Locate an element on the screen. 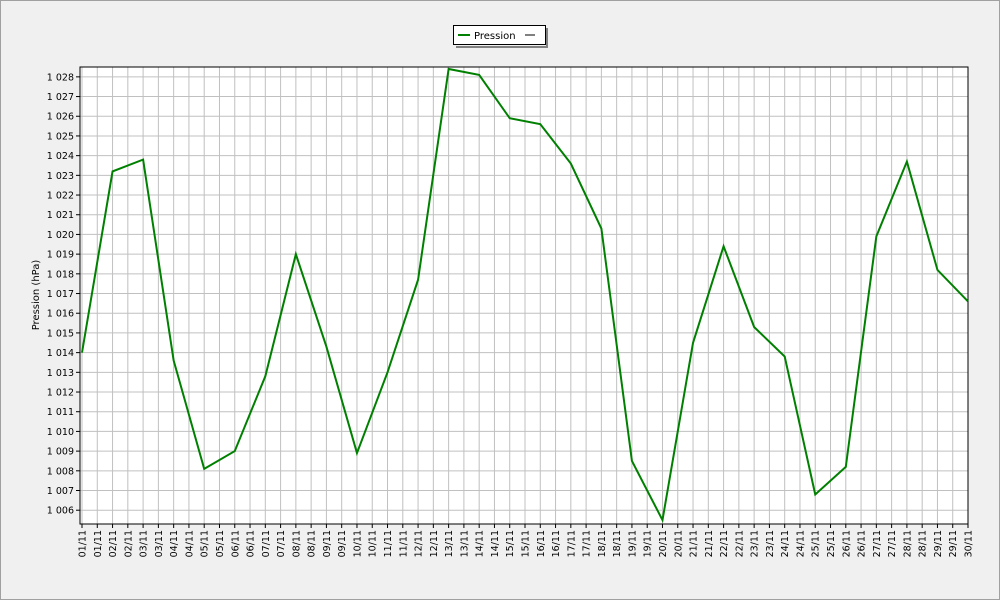 The width and height of the screenshot is (1000, 600). y-tick-label: 1 006 is located at coordinates (60, 511).